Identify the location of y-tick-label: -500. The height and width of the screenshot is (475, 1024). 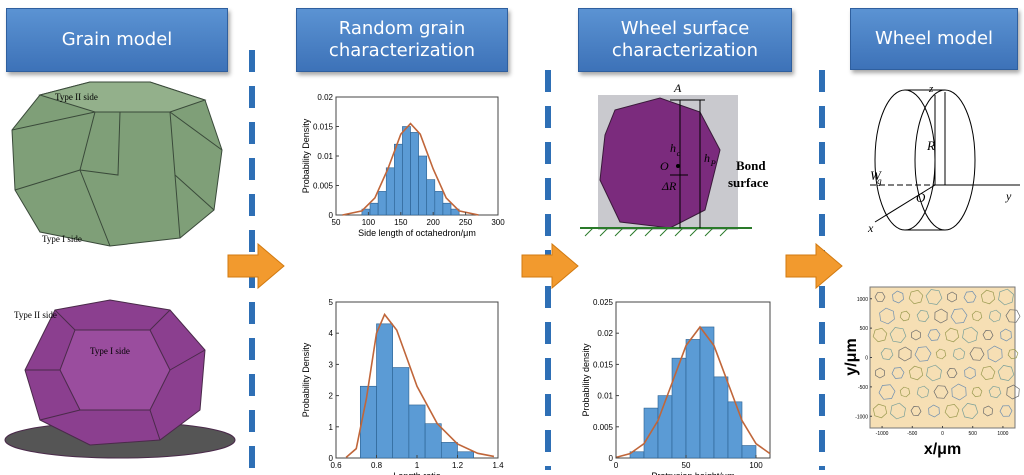
(863, 388).